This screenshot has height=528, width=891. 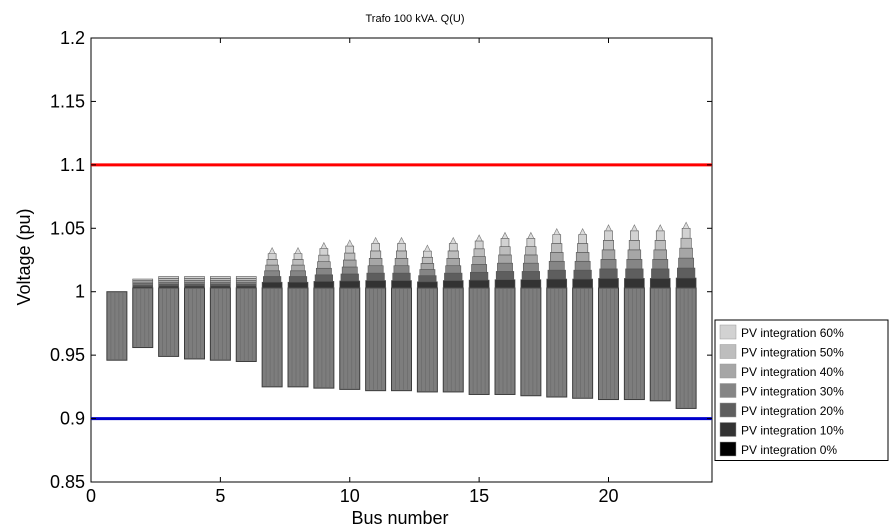 I want to click on y-tick-label: 0.9, so click(x=72, y=419).